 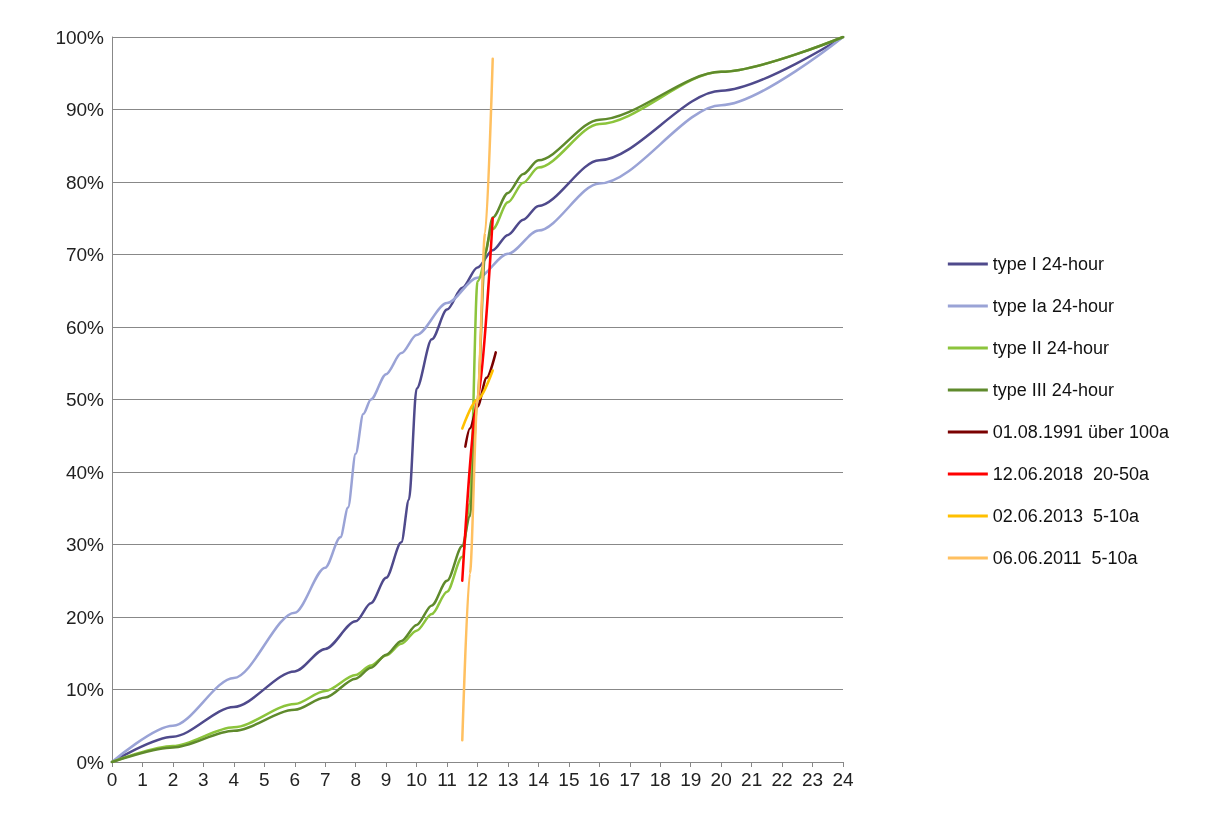 I want to click on y-tick-label: 80%, so click(x=85, y=182).